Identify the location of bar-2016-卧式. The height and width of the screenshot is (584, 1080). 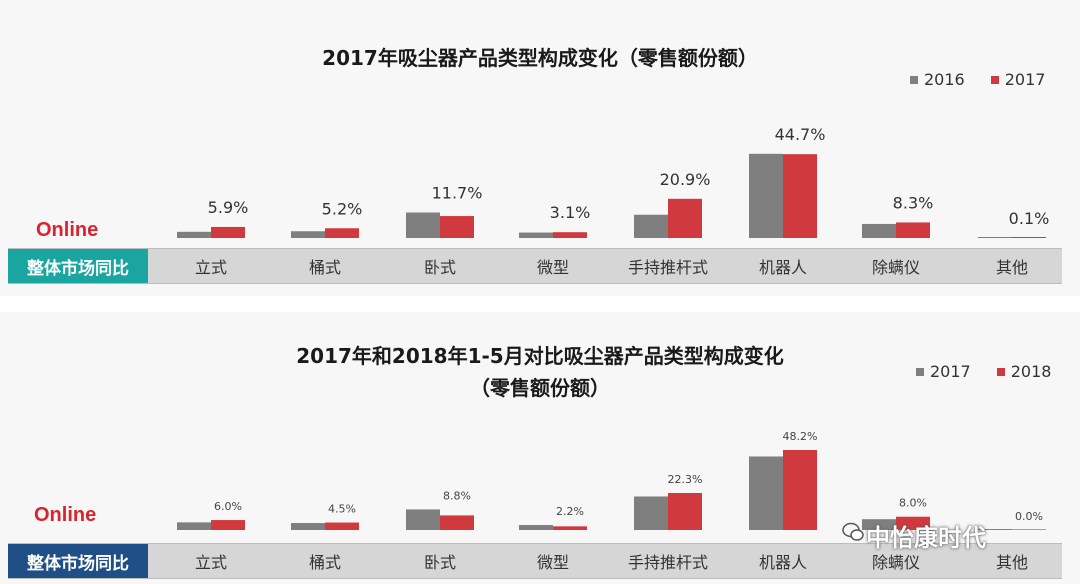
(423, 225).